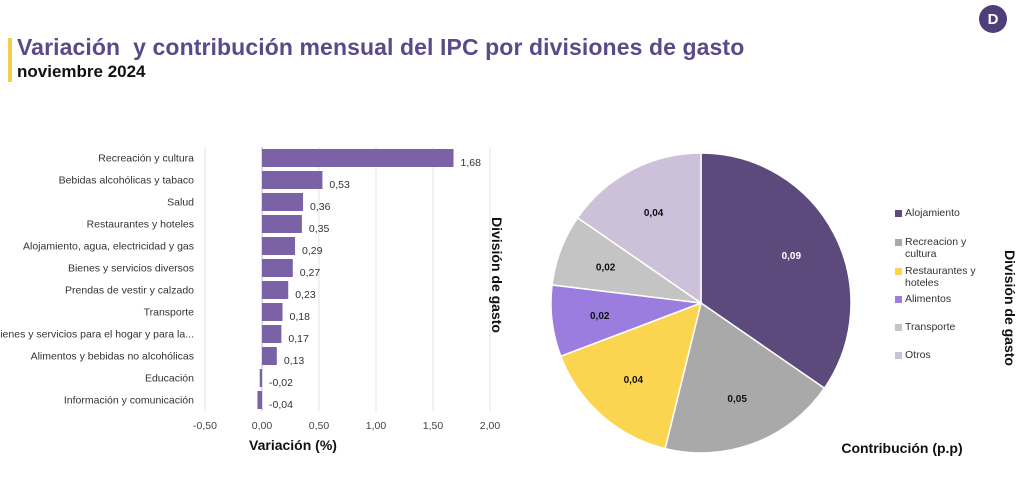 The height and width of the screenshot is (480, 1024). Describe the element at coordinates (293, 445) in the screenshot. I see `x-axis-label: Variación (%)` at that location.